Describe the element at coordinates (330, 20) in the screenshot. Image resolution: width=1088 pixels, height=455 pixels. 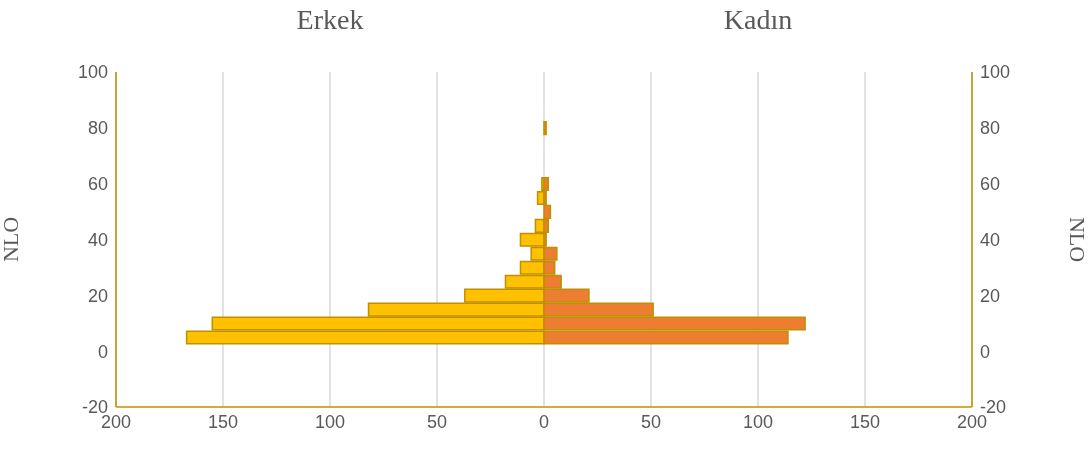
I see `text: Erkek` at that location.